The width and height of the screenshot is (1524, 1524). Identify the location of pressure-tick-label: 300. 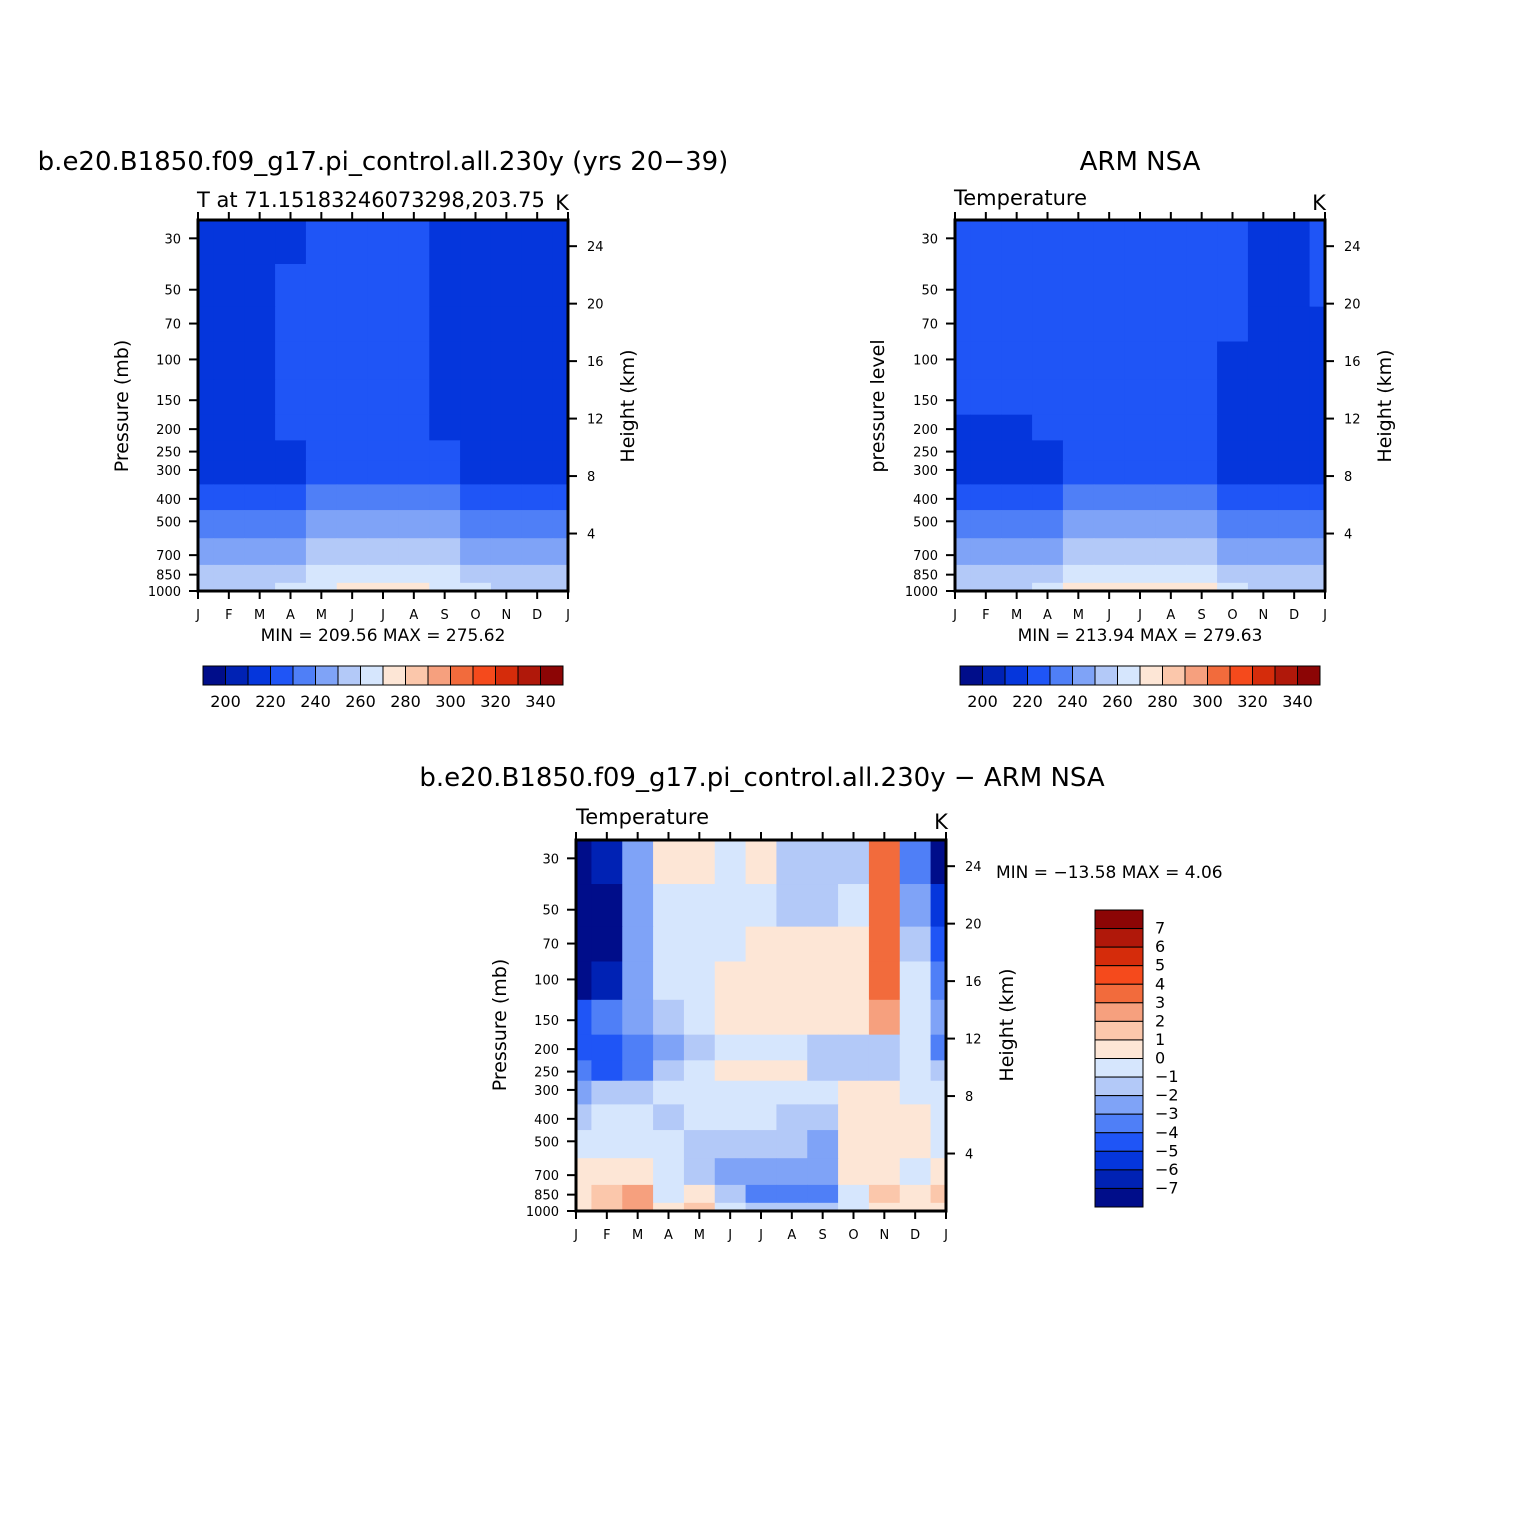
(546, 1091).